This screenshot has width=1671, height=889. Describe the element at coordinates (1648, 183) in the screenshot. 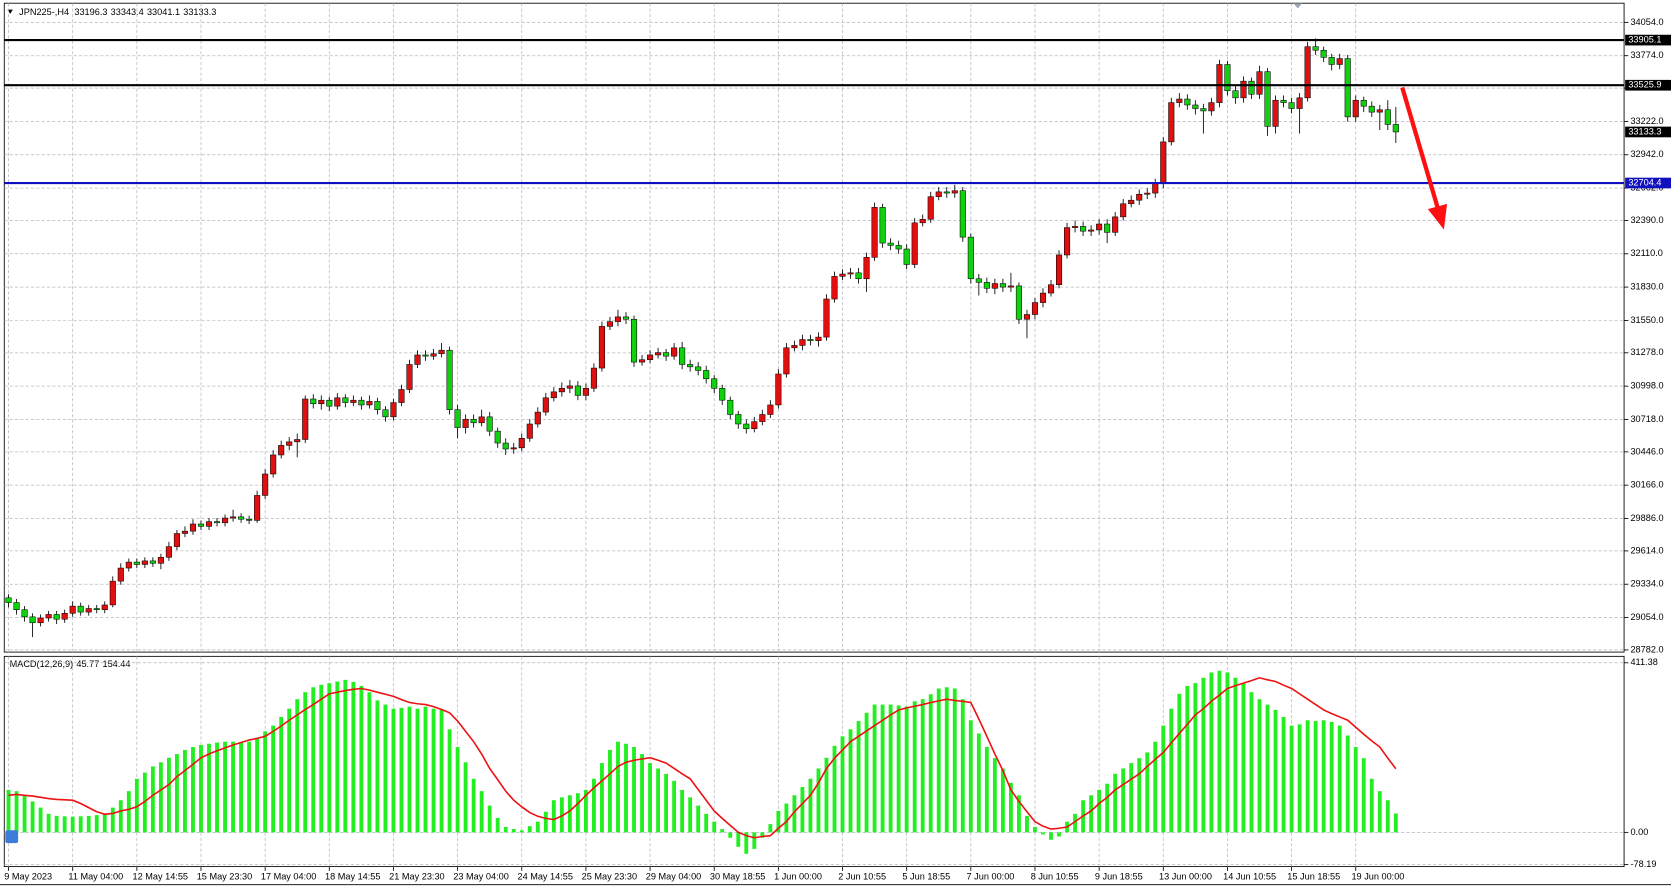

I see `level-label-box` at that location.